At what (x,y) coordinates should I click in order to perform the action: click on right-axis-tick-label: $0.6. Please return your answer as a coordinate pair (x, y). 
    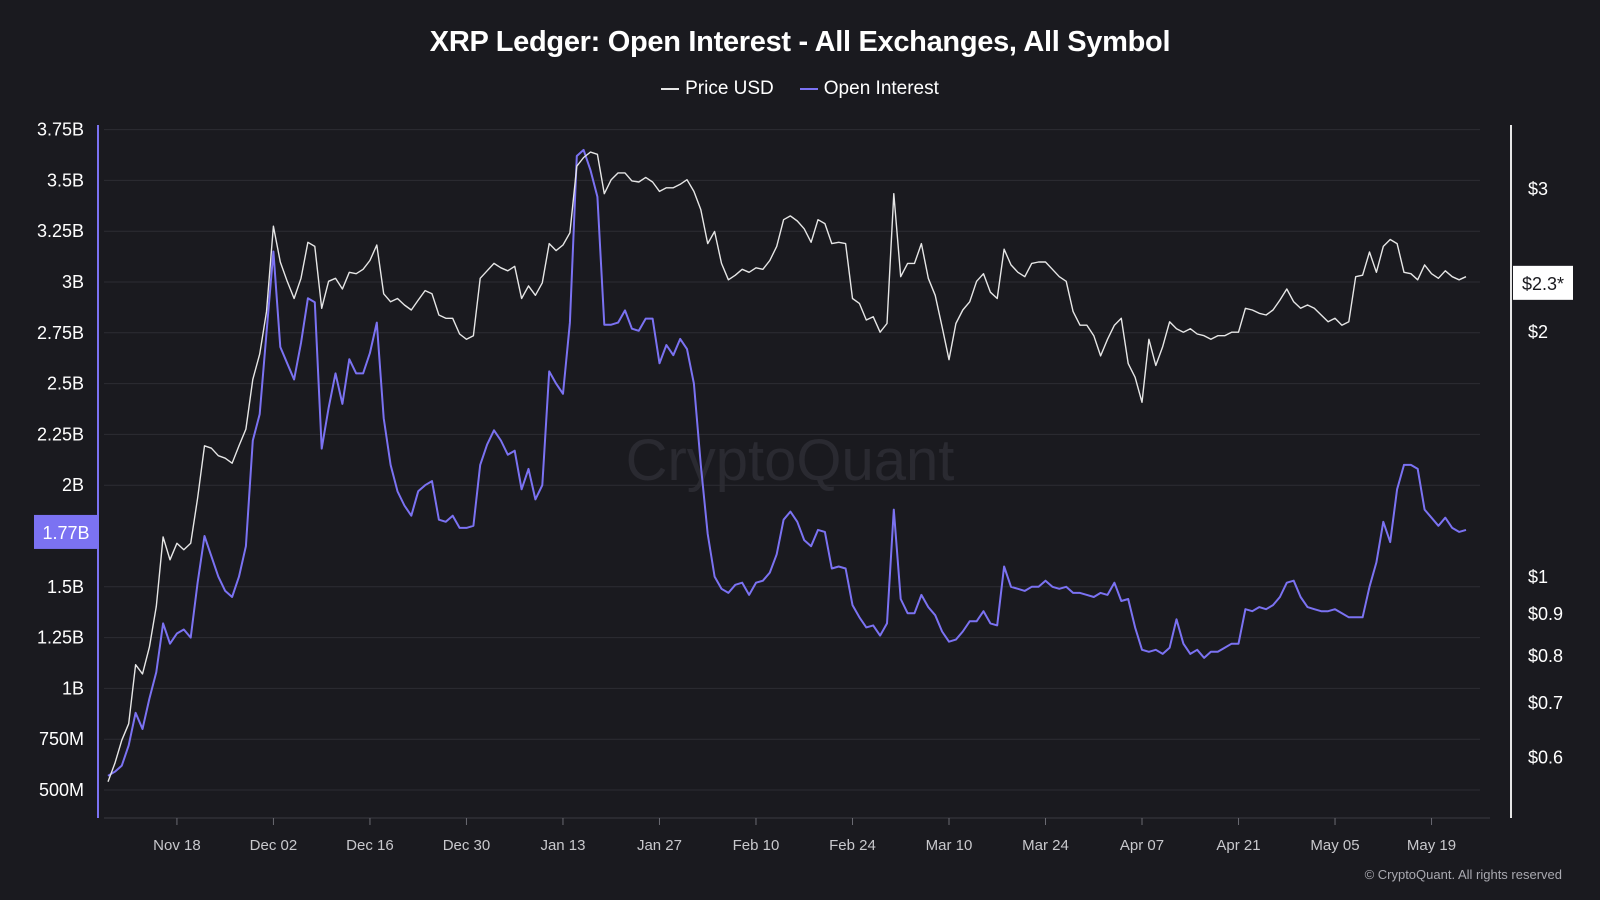
    Looking at the image, I should click on (1545, 757).